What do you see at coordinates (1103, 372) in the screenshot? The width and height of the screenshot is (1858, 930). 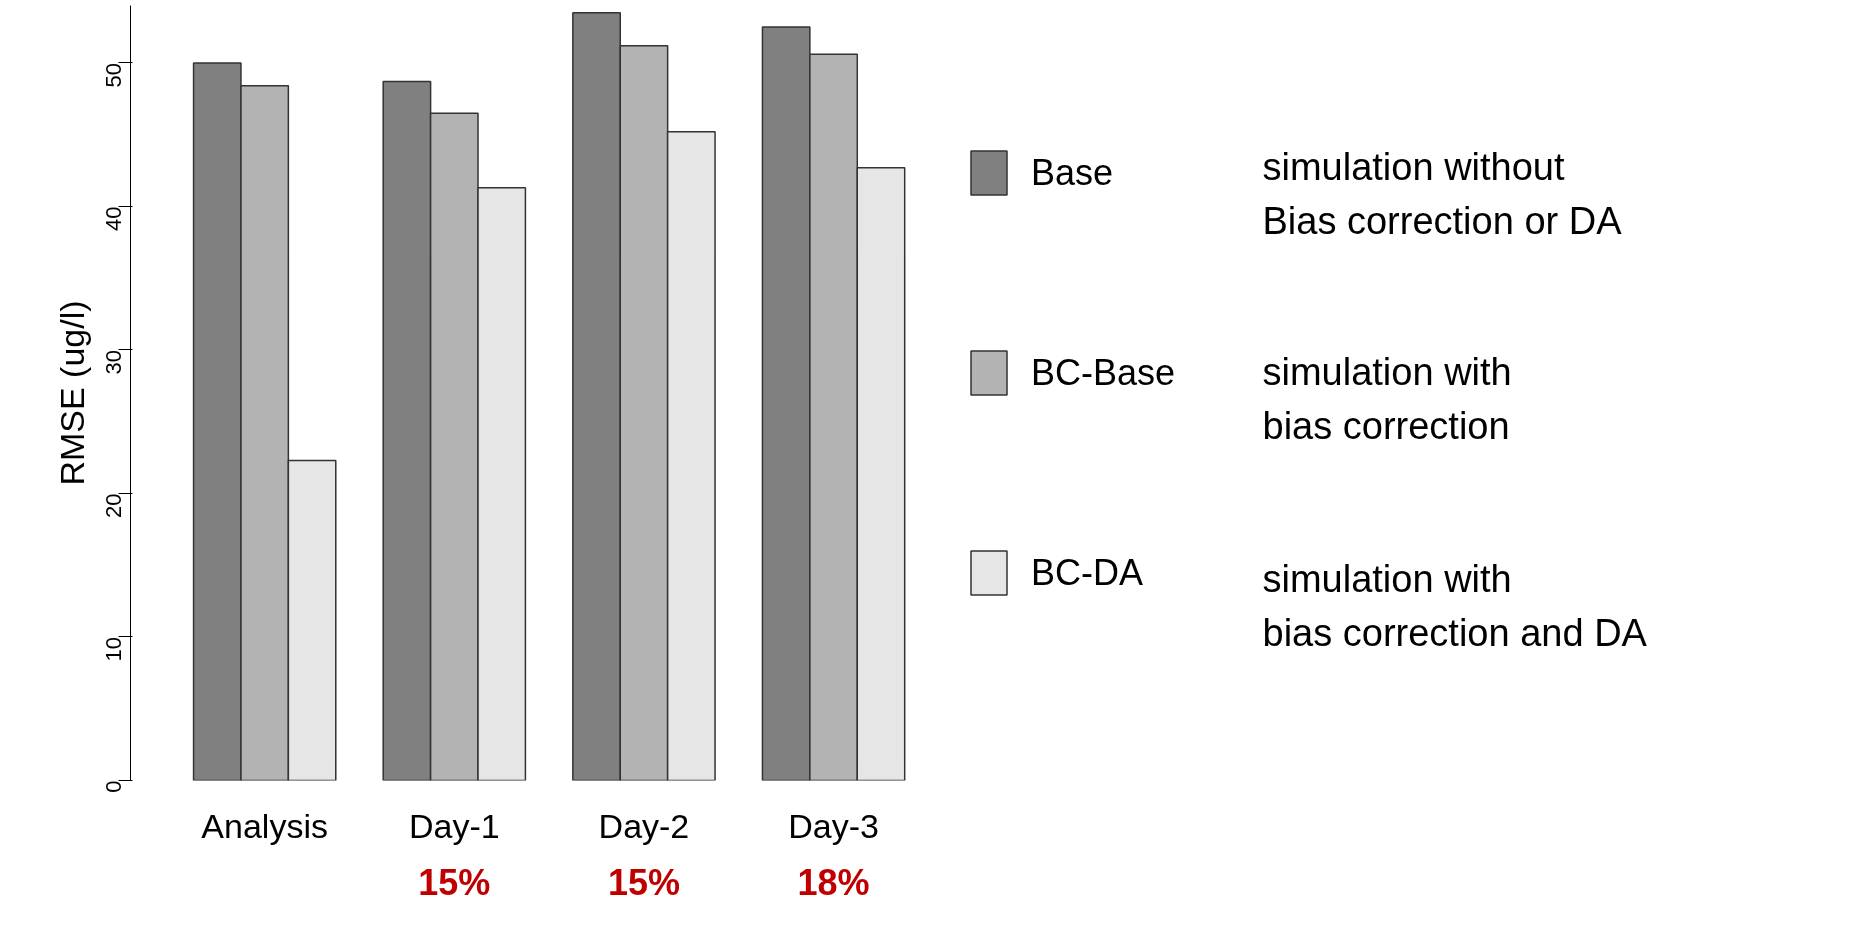 I see `legend-label: BC-Base` at bounding box center [1103, 372].